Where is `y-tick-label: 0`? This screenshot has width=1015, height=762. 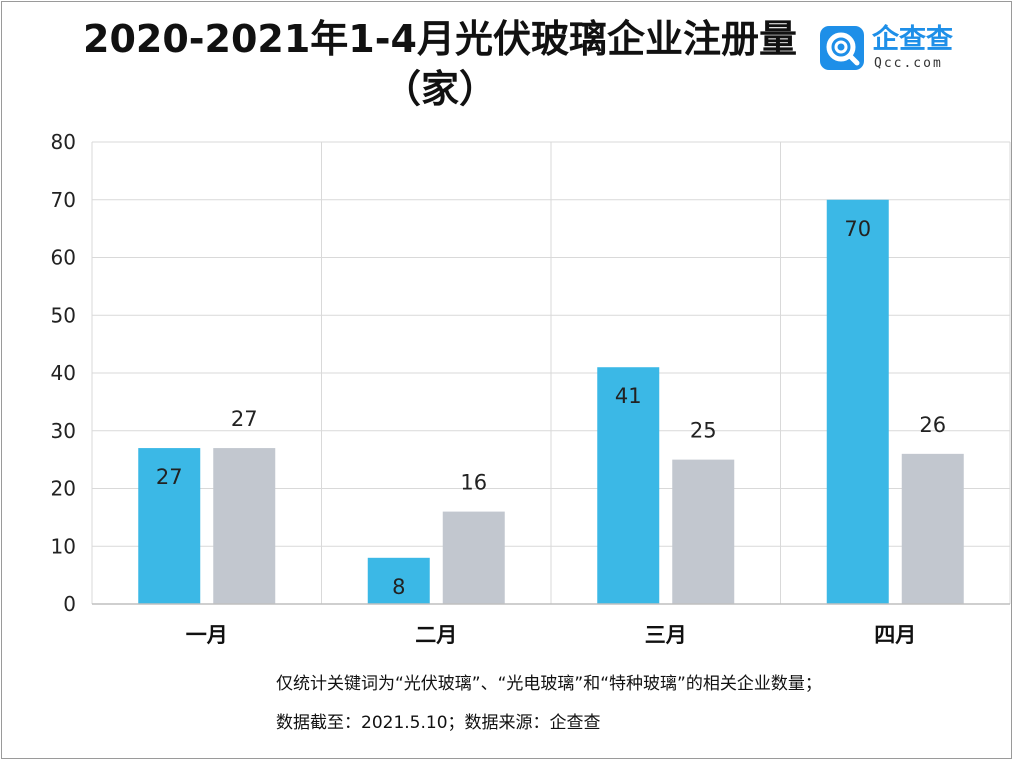
y-tick-label: 0 is located at coordinates (69, 604).